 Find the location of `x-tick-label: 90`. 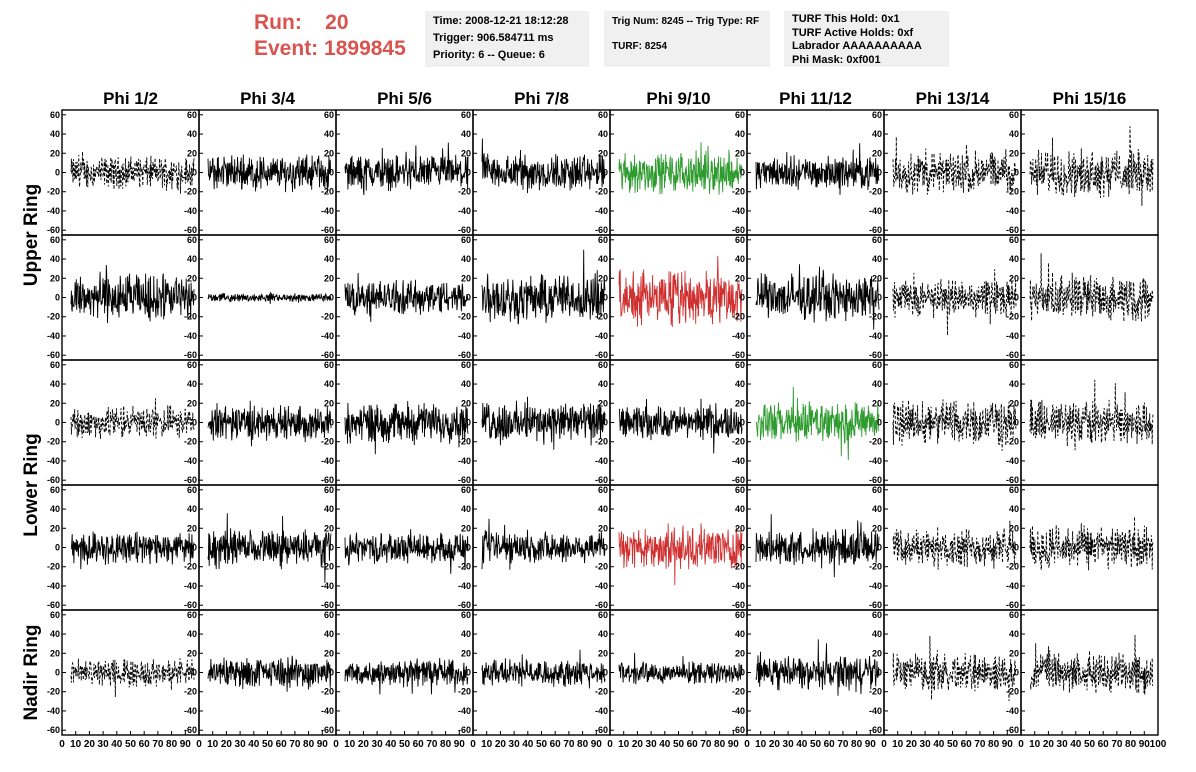

x-tick-label: 90 is located at coordinates (1008, 744).